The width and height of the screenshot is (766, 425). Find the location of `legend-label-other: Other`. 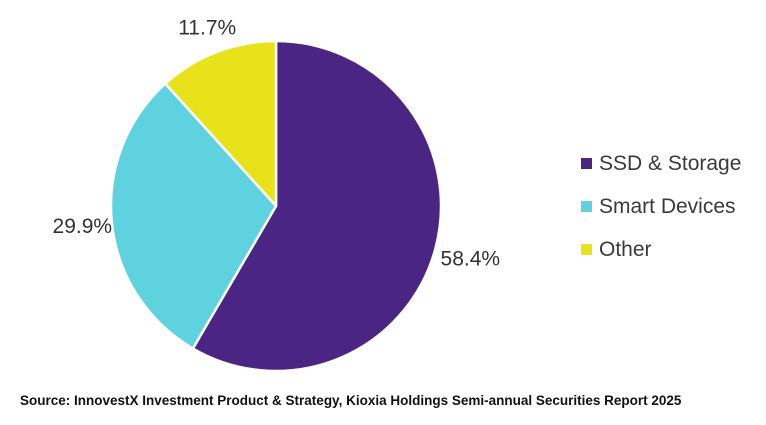

legend-label-other: Other is located at coordinates (625, 249).